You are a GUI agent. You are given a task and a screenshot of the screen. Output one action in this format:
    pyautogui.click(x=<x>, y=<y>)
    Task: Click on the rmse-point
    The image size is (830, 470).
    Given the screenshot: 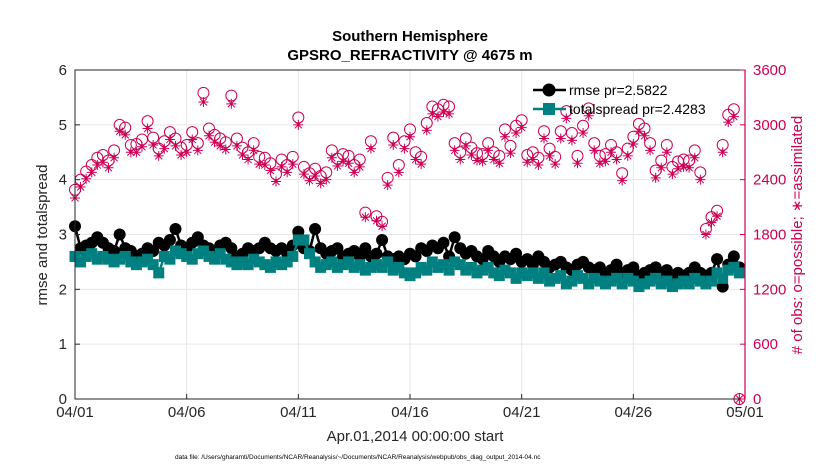 What is the action you would take?
    pyautogui.click(x=376, y=253)
    